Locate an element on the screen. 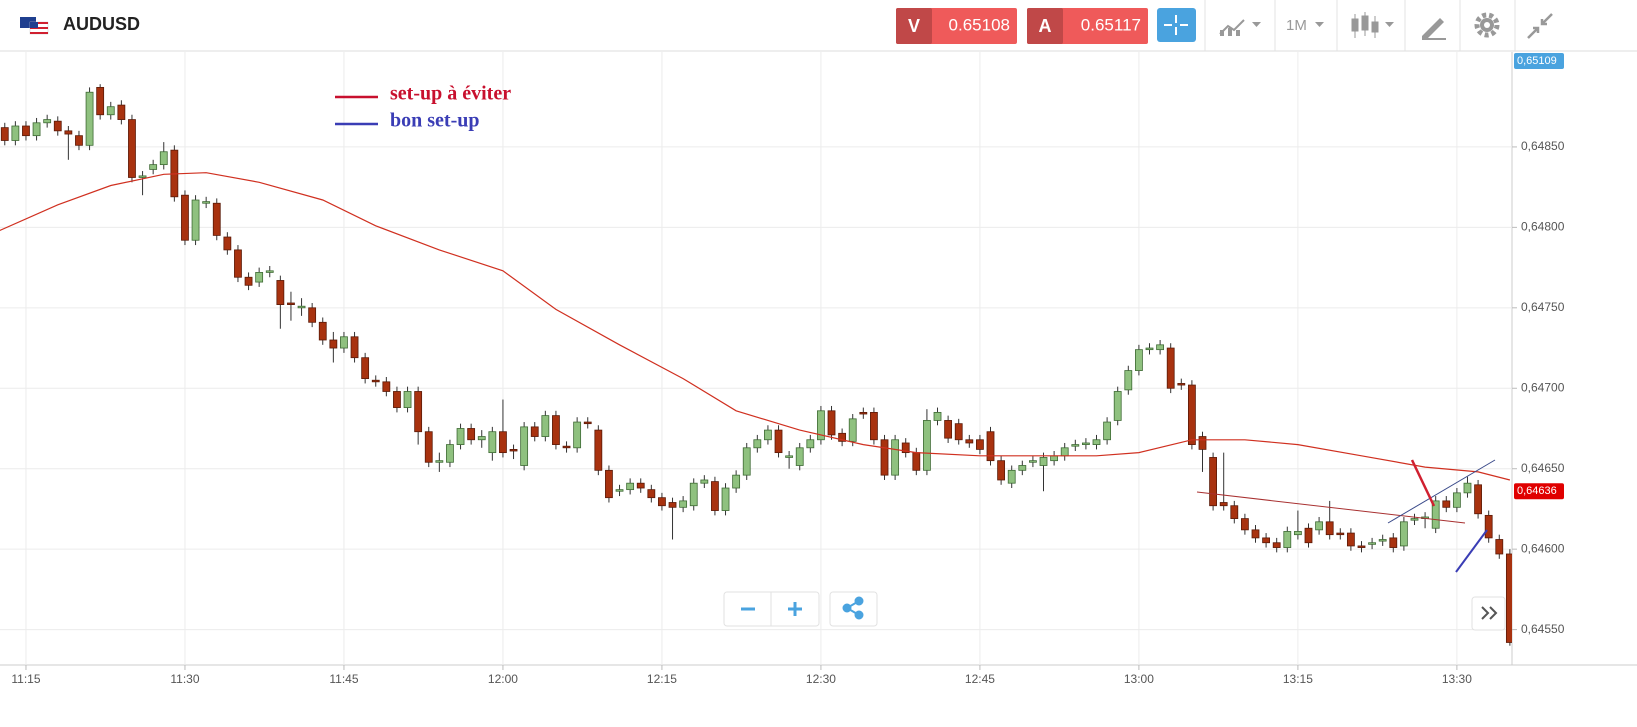 This screenshot has height=727, width=1637. x-tick-label: 13:15 is located at coordinates (1298, 679).